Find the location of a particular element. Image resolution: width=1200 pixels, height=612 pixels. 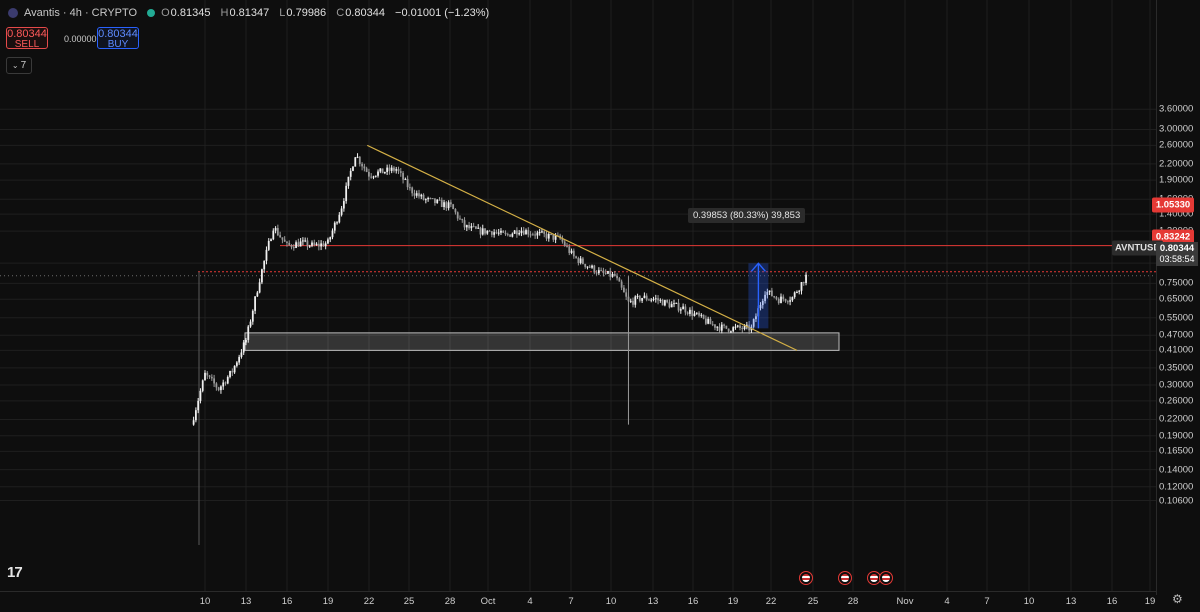

sell-button: 0.80344 SELL is located at coordinates (27, 38).